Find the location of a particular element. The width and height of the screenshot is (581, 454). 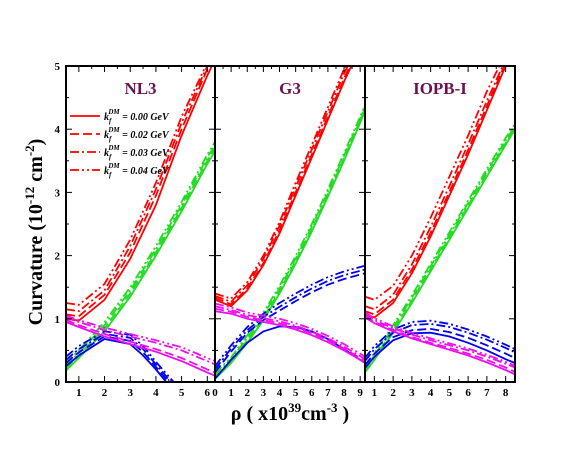

series-line-blue-solid is located at coordinates (440, 350).